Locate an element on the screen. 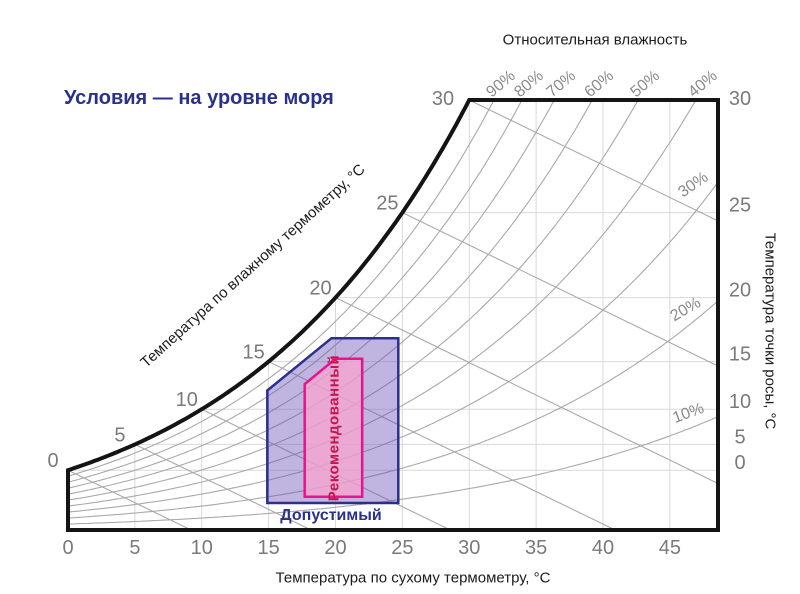 This screenshot has width=800, height=594. dry-bulb-tick: 0 is located at coordinates (67, 548).